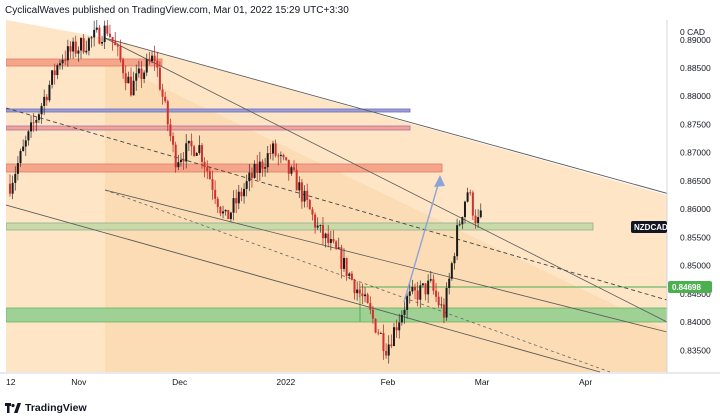 This screenshot has height=419, width=720. What do you see at coordinates (13, 407) in the screenshot?
I see `tradingview-logo-icon` at bounding box center [13, 407].